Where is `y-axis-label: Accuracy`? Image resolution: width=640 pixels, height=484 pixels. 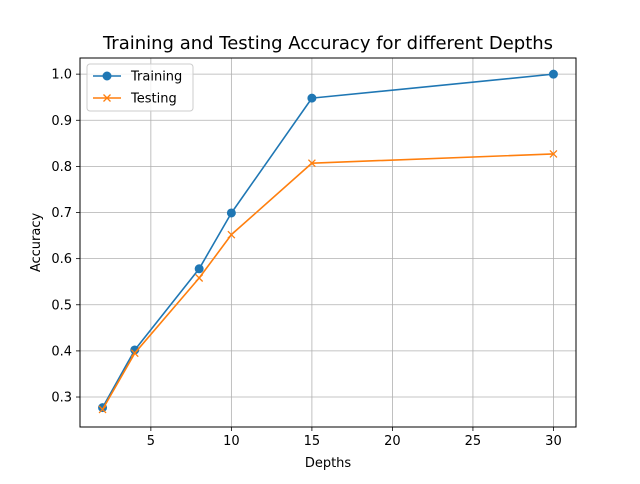
y-axis-label: Accuracy is located at coordinates (36, 243).